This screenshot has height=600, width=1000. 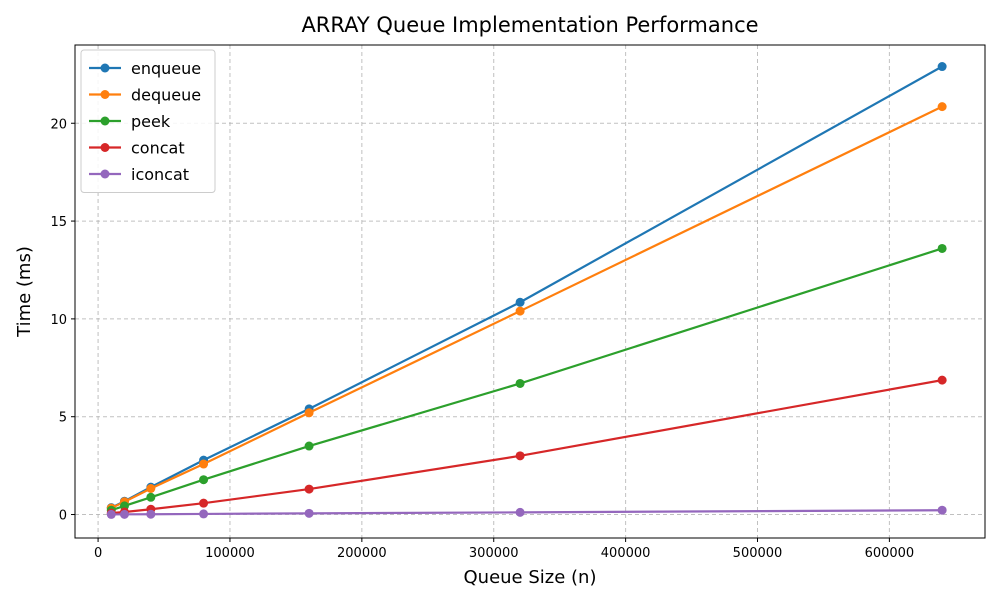 I want to click on x-axis-title: Queue Size (n), so click(x=530, y=577).